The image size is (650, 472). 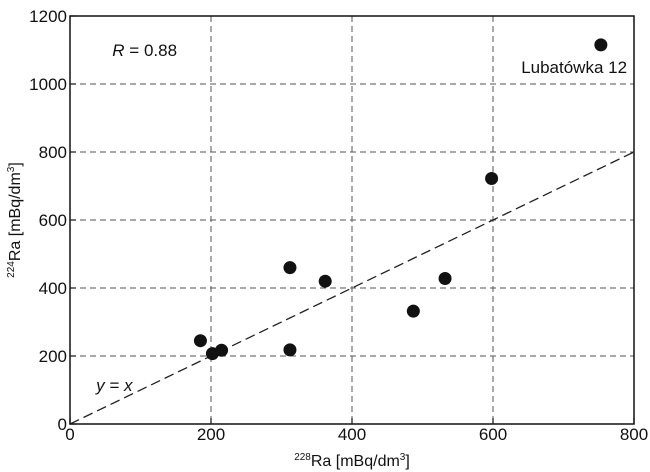 I want to click on x-tick-label-800: 800, so click(x=634, y=434).